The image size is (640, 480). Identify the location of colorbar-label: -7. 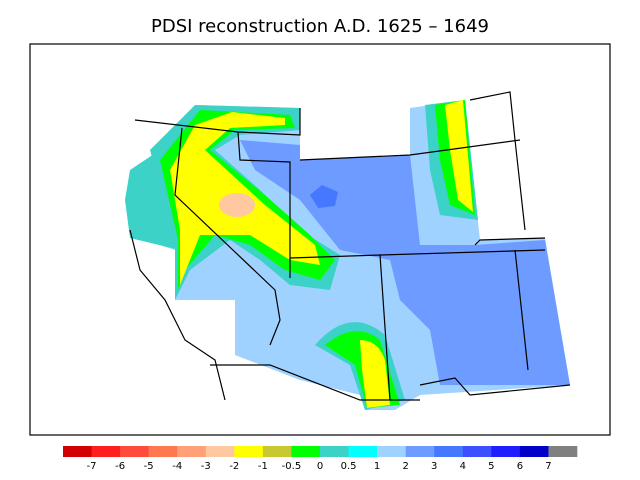
(92, 466).